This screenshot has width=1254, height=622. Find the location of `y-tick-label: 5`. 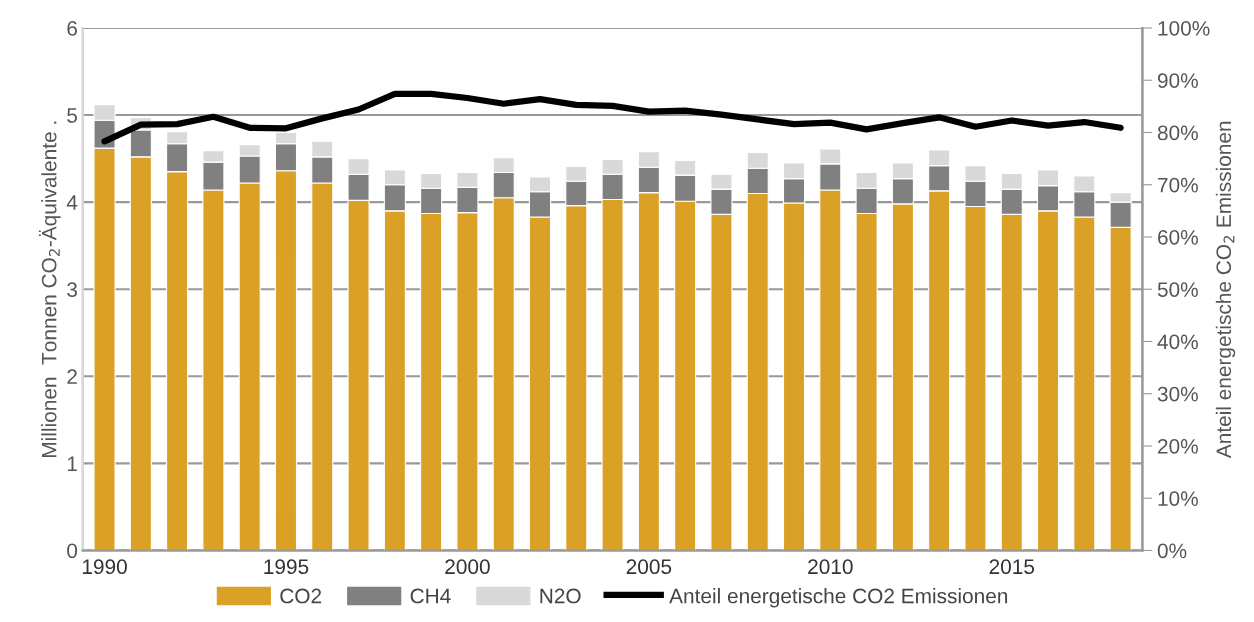

y-tick-label: 5 is located at coordinates (72, 115).